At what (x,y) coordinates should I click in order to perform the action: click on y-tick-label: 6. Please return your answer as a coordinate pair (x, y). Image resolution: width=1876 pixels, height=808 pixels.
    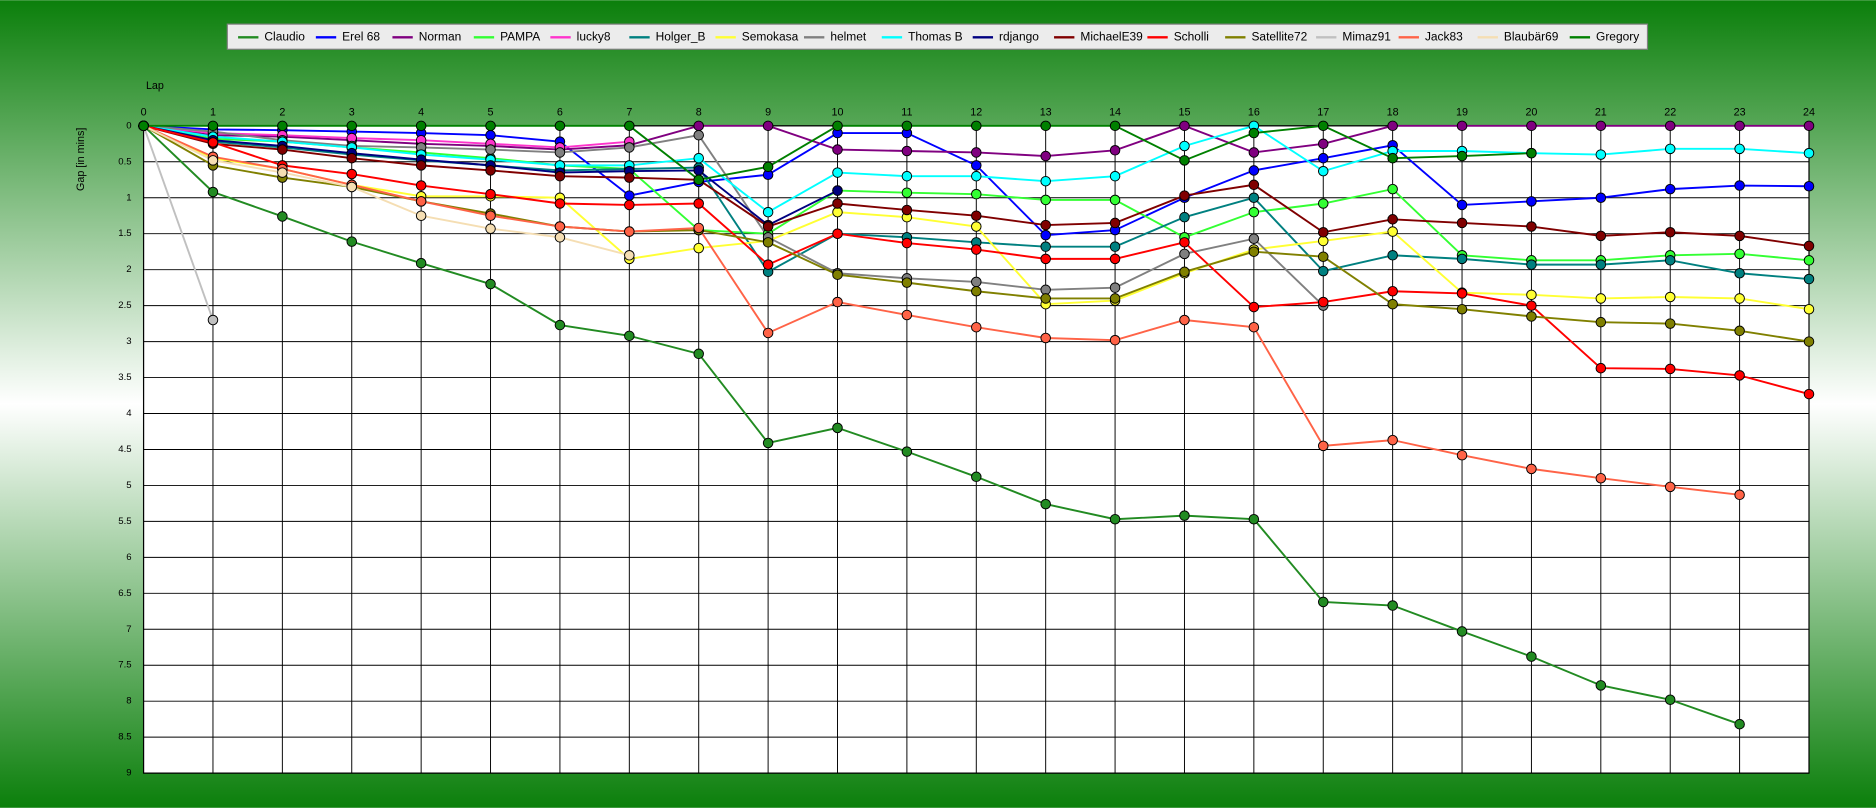
    Looking at the image, I should click on (128, 557).